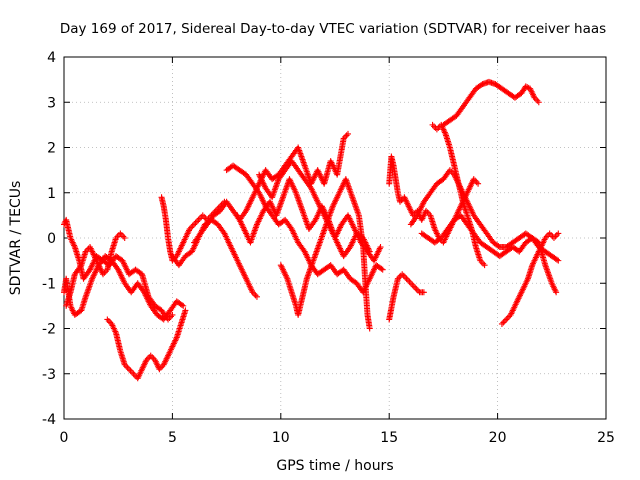 The height and width of the screenshot is (480, 640). Describe the element at coordinates (51, 103) in the screenshot. I see `y-tick-label: 3` at that location.